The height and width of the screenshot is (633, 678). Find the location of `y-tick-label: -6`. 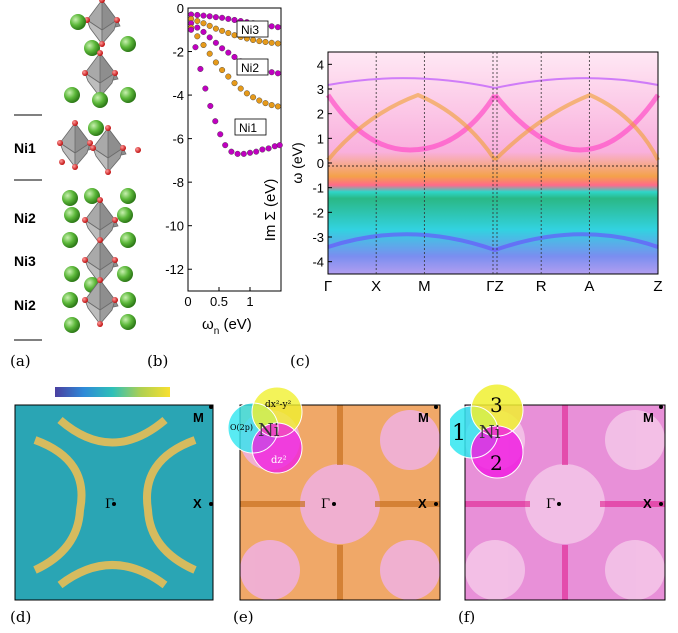

y-tick-label: -6 is located at coordinates (178, 139).